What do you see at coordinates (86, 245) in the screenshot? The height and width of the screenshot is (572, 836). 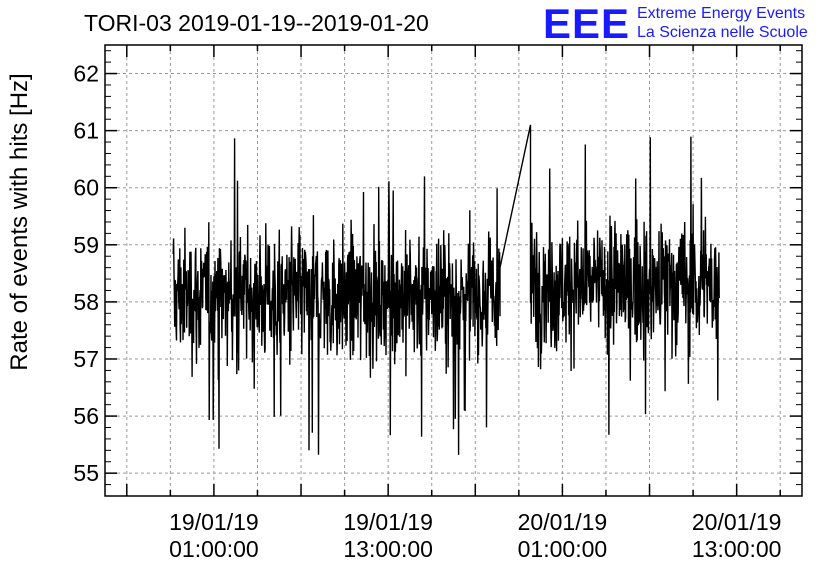 I see `y-tick-label: 59` at bounding box center [86, 245].